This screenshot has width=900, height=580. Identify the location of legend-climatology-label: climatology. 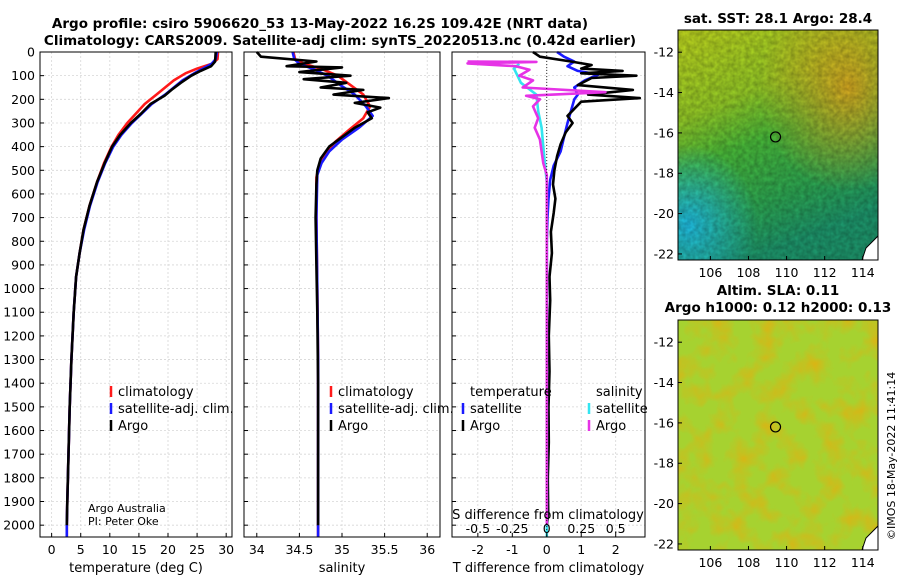
(156, 392).